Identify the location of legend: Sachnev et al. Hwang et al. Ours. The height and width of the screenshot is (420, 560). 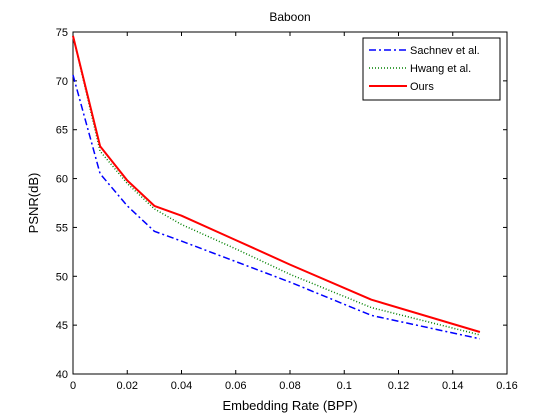
(431, 69).